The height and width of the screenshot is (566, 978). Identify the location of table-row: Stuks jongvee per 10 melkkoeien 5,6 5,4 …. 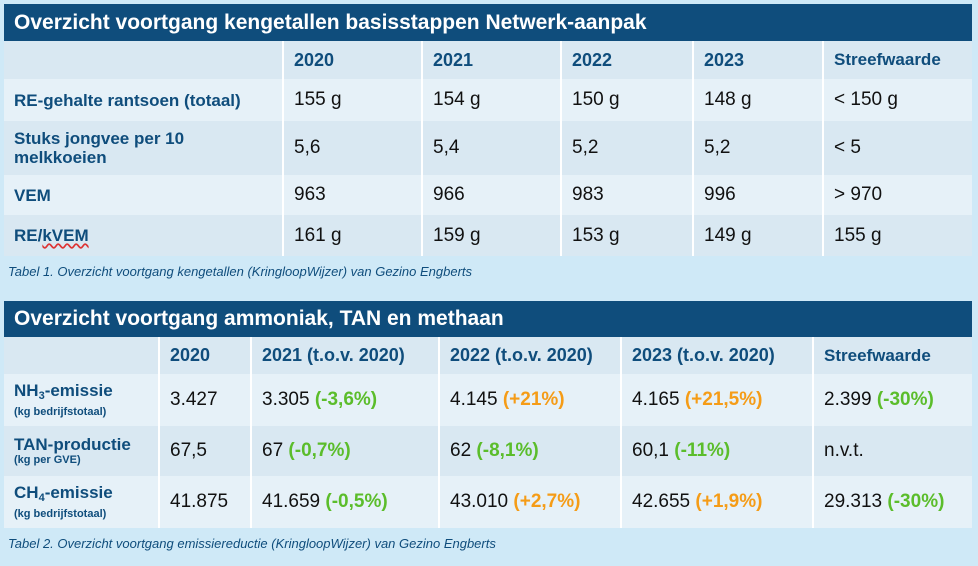
(488, 148).